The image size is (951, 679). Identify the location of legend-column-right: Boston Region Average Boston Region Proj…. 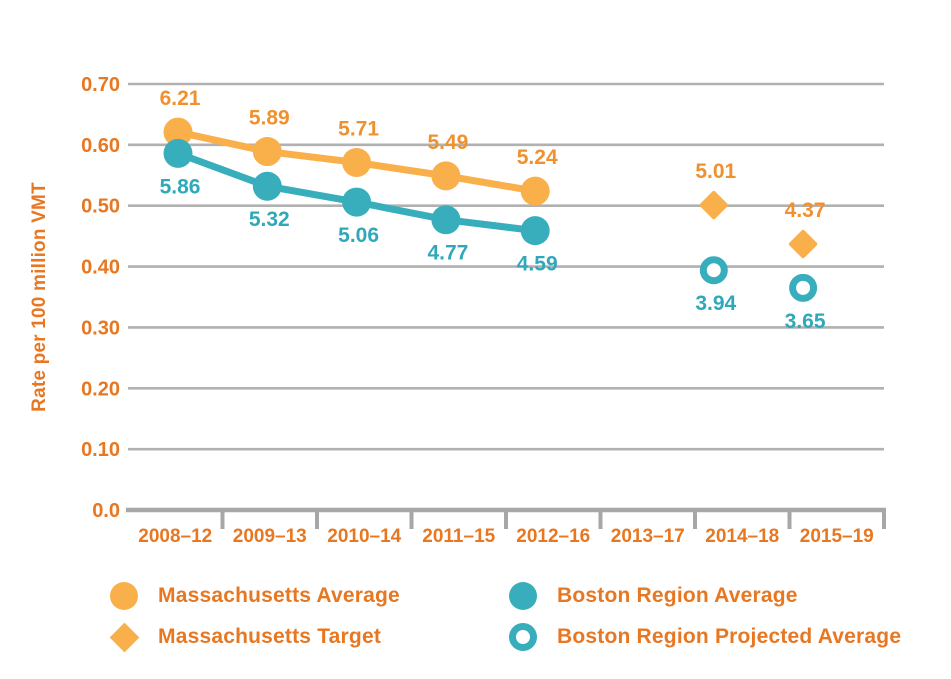
(705, 616).